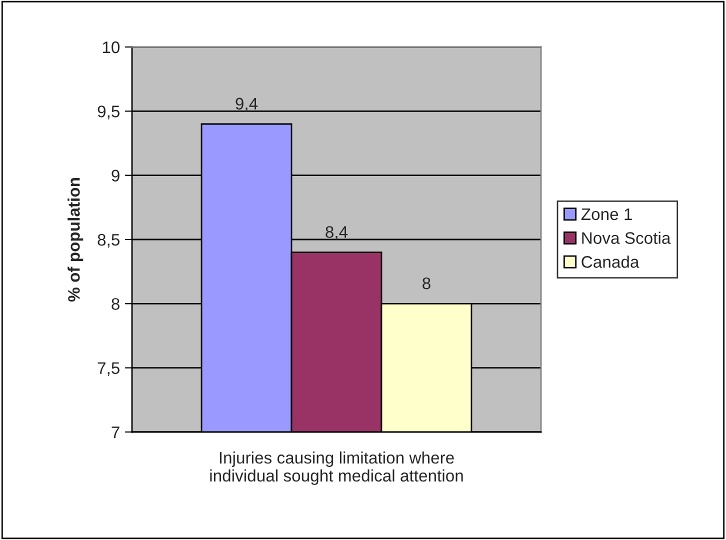  I want to click on legend-label: Zone 1, so click(606, 214).